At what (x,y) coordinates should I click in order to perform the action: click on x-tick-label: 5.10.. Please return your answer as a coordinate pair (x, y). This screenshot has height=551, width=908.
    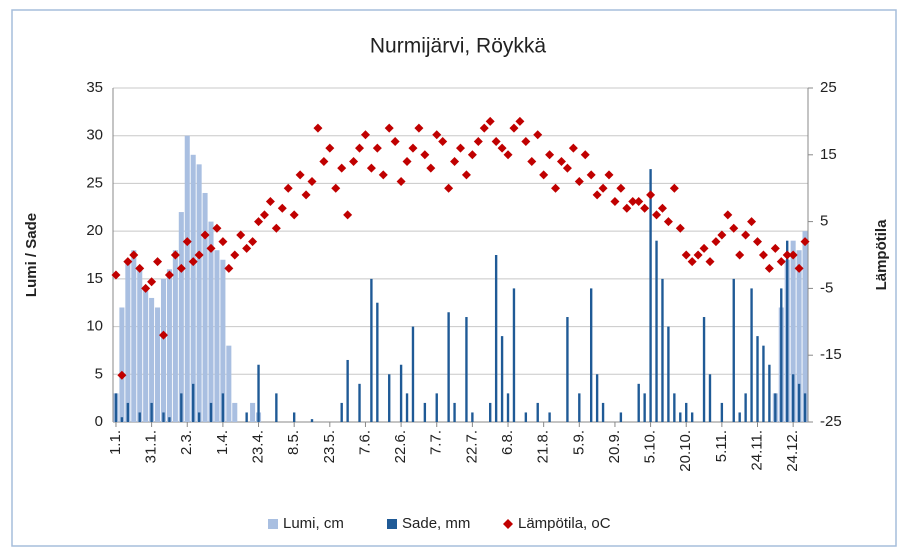
    Looking at the image, I should click on (650, 446).